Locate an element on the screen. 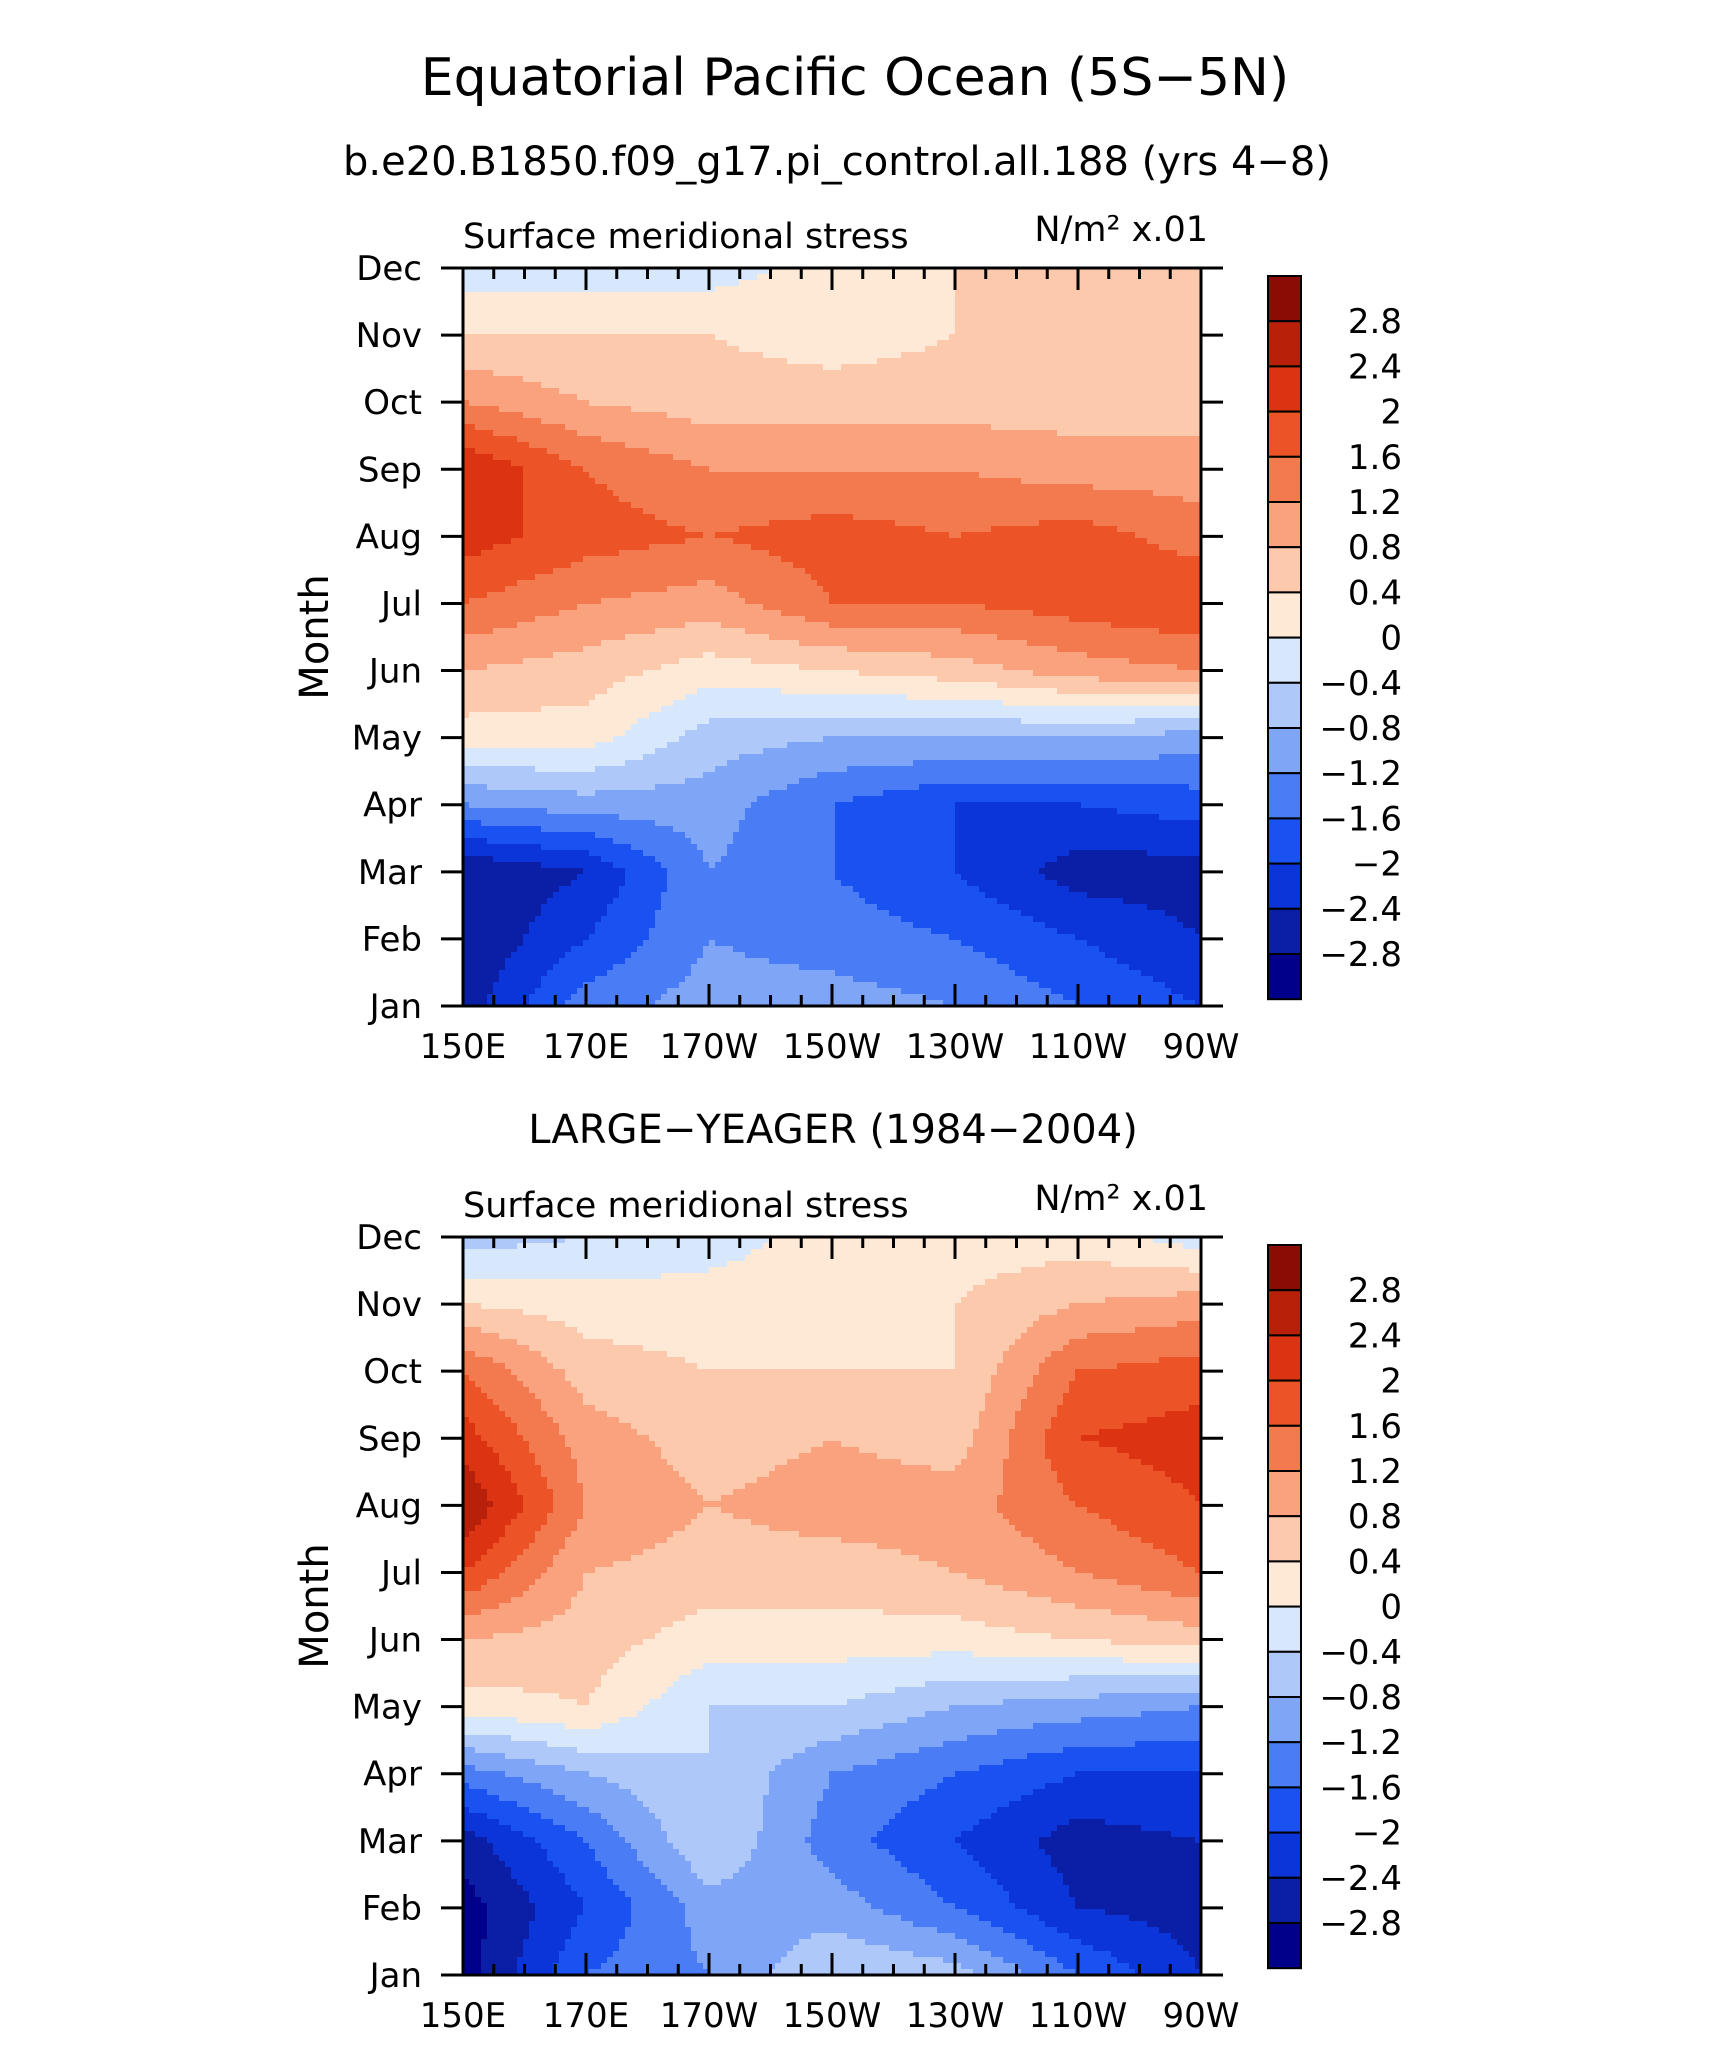  colorbar-swatch is located at coordinates (1284, 299).